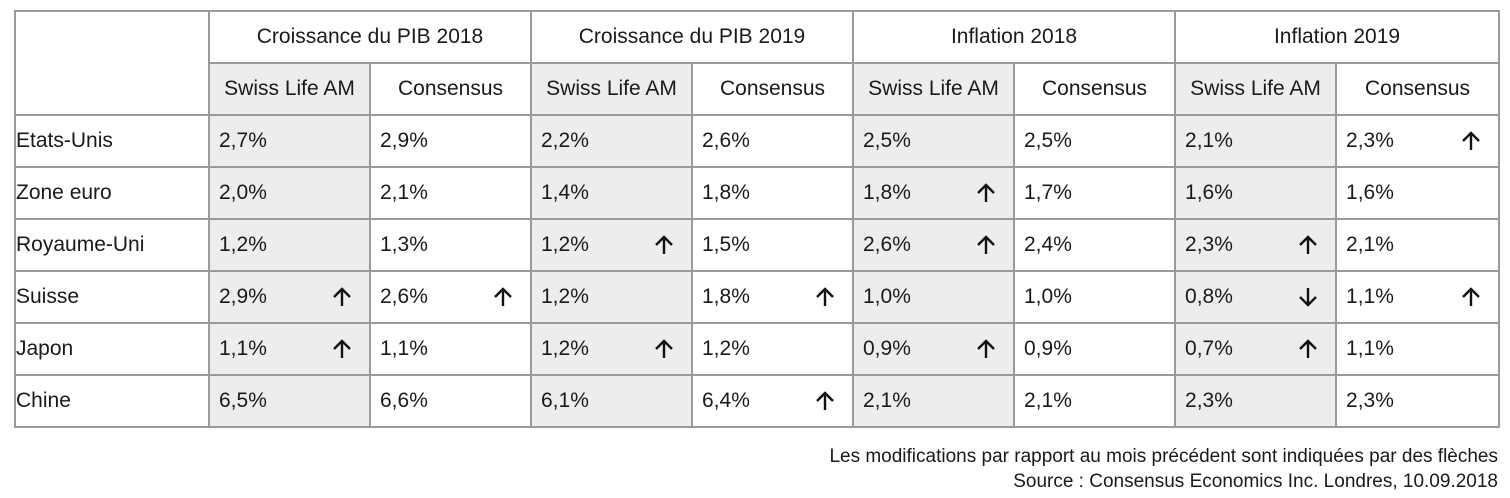 The height and width of the screenshot is (498, 1510). I want to click on table-cell: 2,9%, so click(289, 297).